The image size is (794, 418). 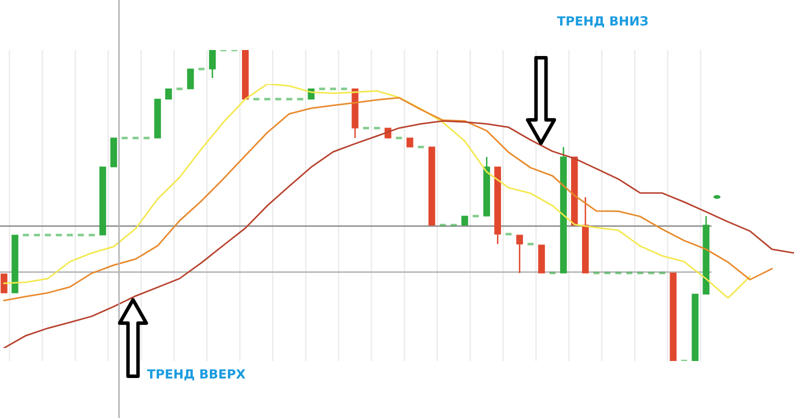 What do you see at coordinates (602, 22) in the screenshot?
I see `text: ТРЕНД ВНИЗ` at bounding box center [602, 22].